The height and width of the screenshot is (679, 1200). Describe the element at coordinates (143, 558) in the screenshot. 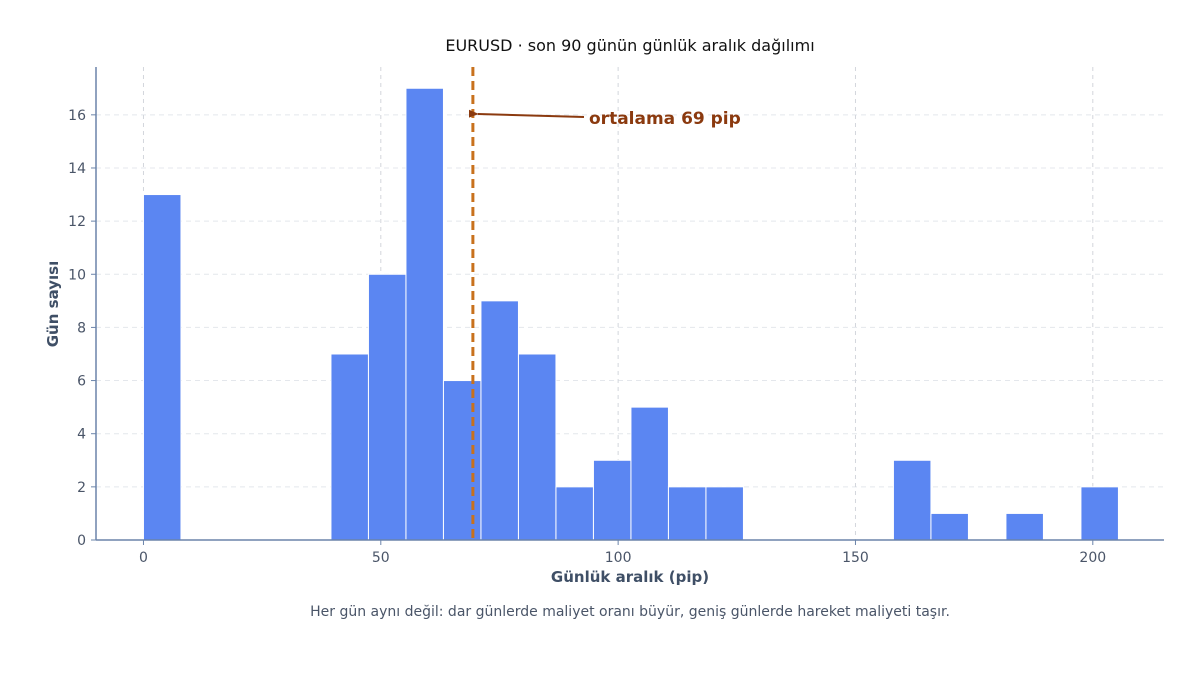

I see `x-tick-label: 0` at that location.